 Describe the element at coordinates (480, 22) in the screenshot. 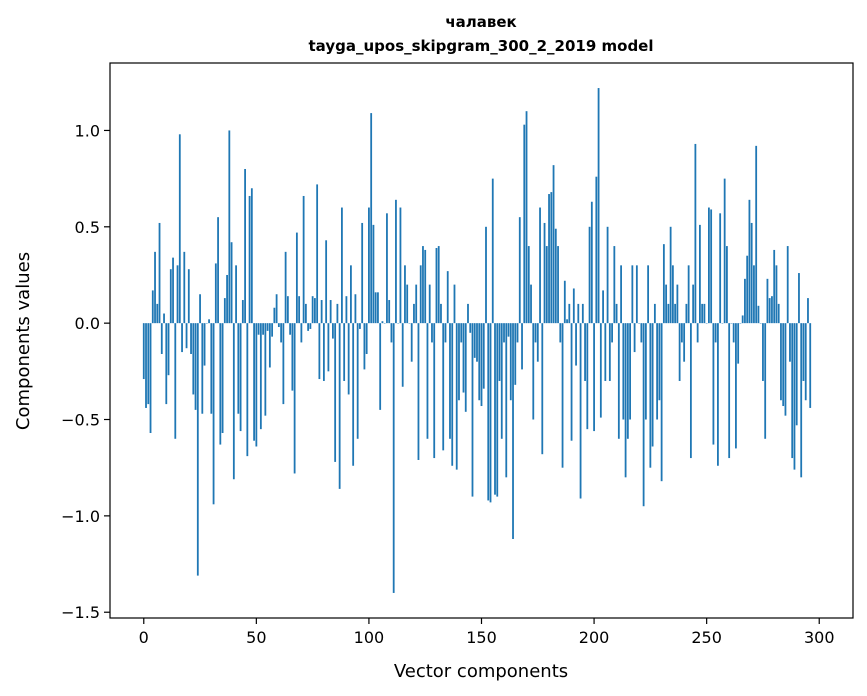

I see `chart-title: чалавек` at that location.